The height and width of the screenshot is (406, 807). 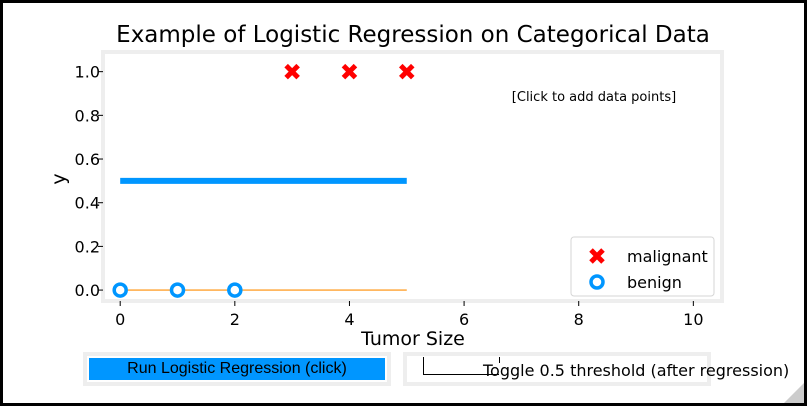 I want to click on legend-box, so click(x=642, y=266).